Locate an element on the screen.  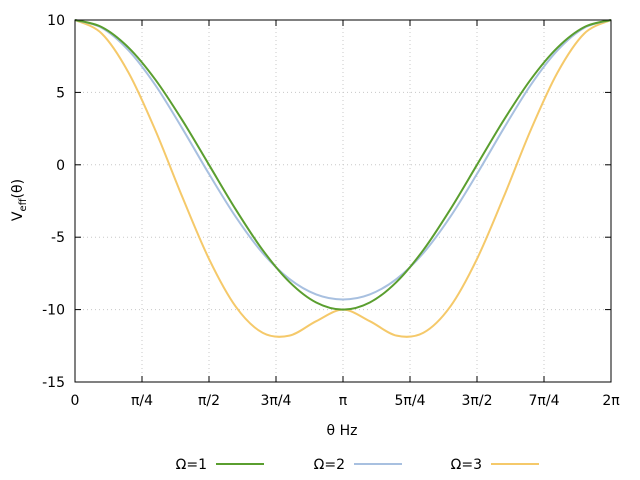
legend-label: Ω=3 is located at coordinates (466, 465).